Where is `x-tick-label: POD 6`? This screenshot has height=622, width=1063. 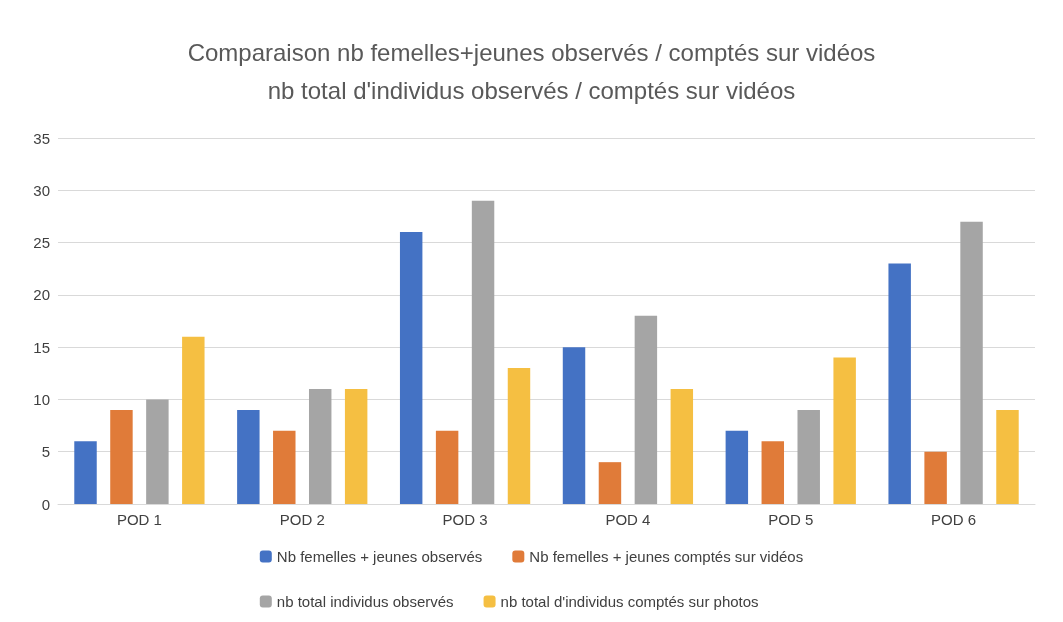 x-tick-label: POD 6 is located at coordinates (954, 519).